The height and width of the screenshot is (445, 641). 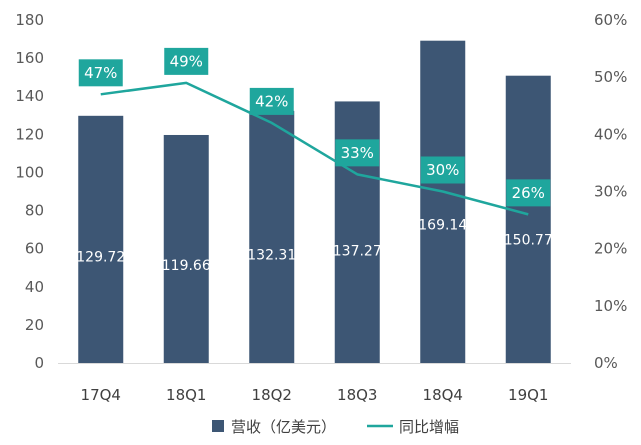 What do you see at coordinates (283, 427) in the screenshot?
I see `legend-bar-label: 营收（亿美元）` at bounding box center [283, 427].